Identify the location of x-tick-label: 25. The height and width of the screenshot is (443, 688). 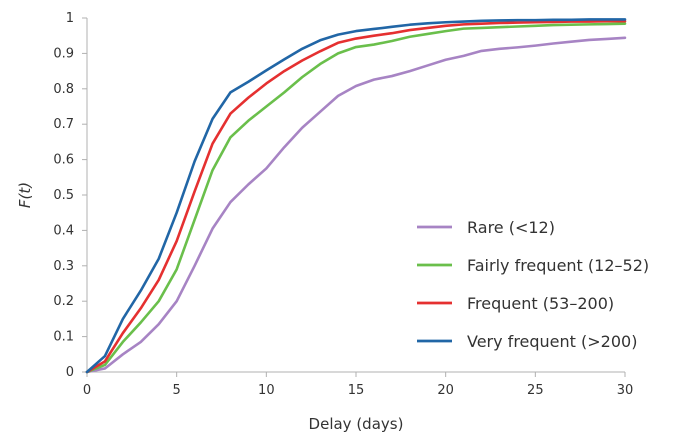
(535, 390).